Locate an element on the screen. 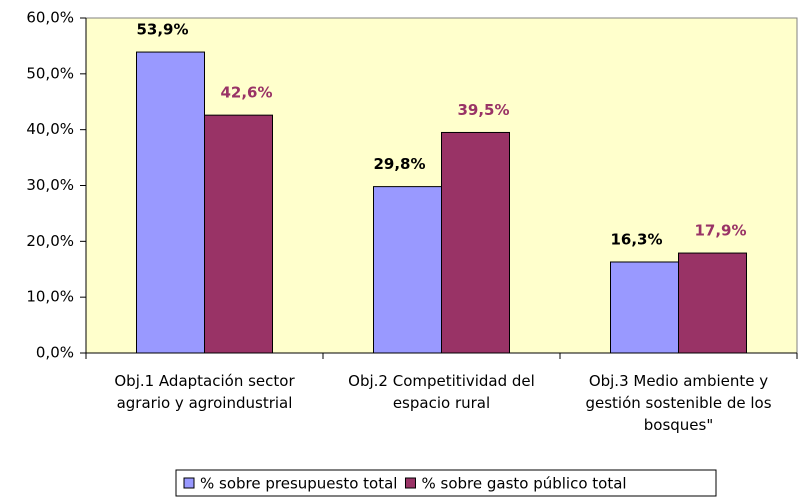 The height and width of the screenshot is (500, 798). y-tick-label: 10,0% is located at coordinates (50, 297).